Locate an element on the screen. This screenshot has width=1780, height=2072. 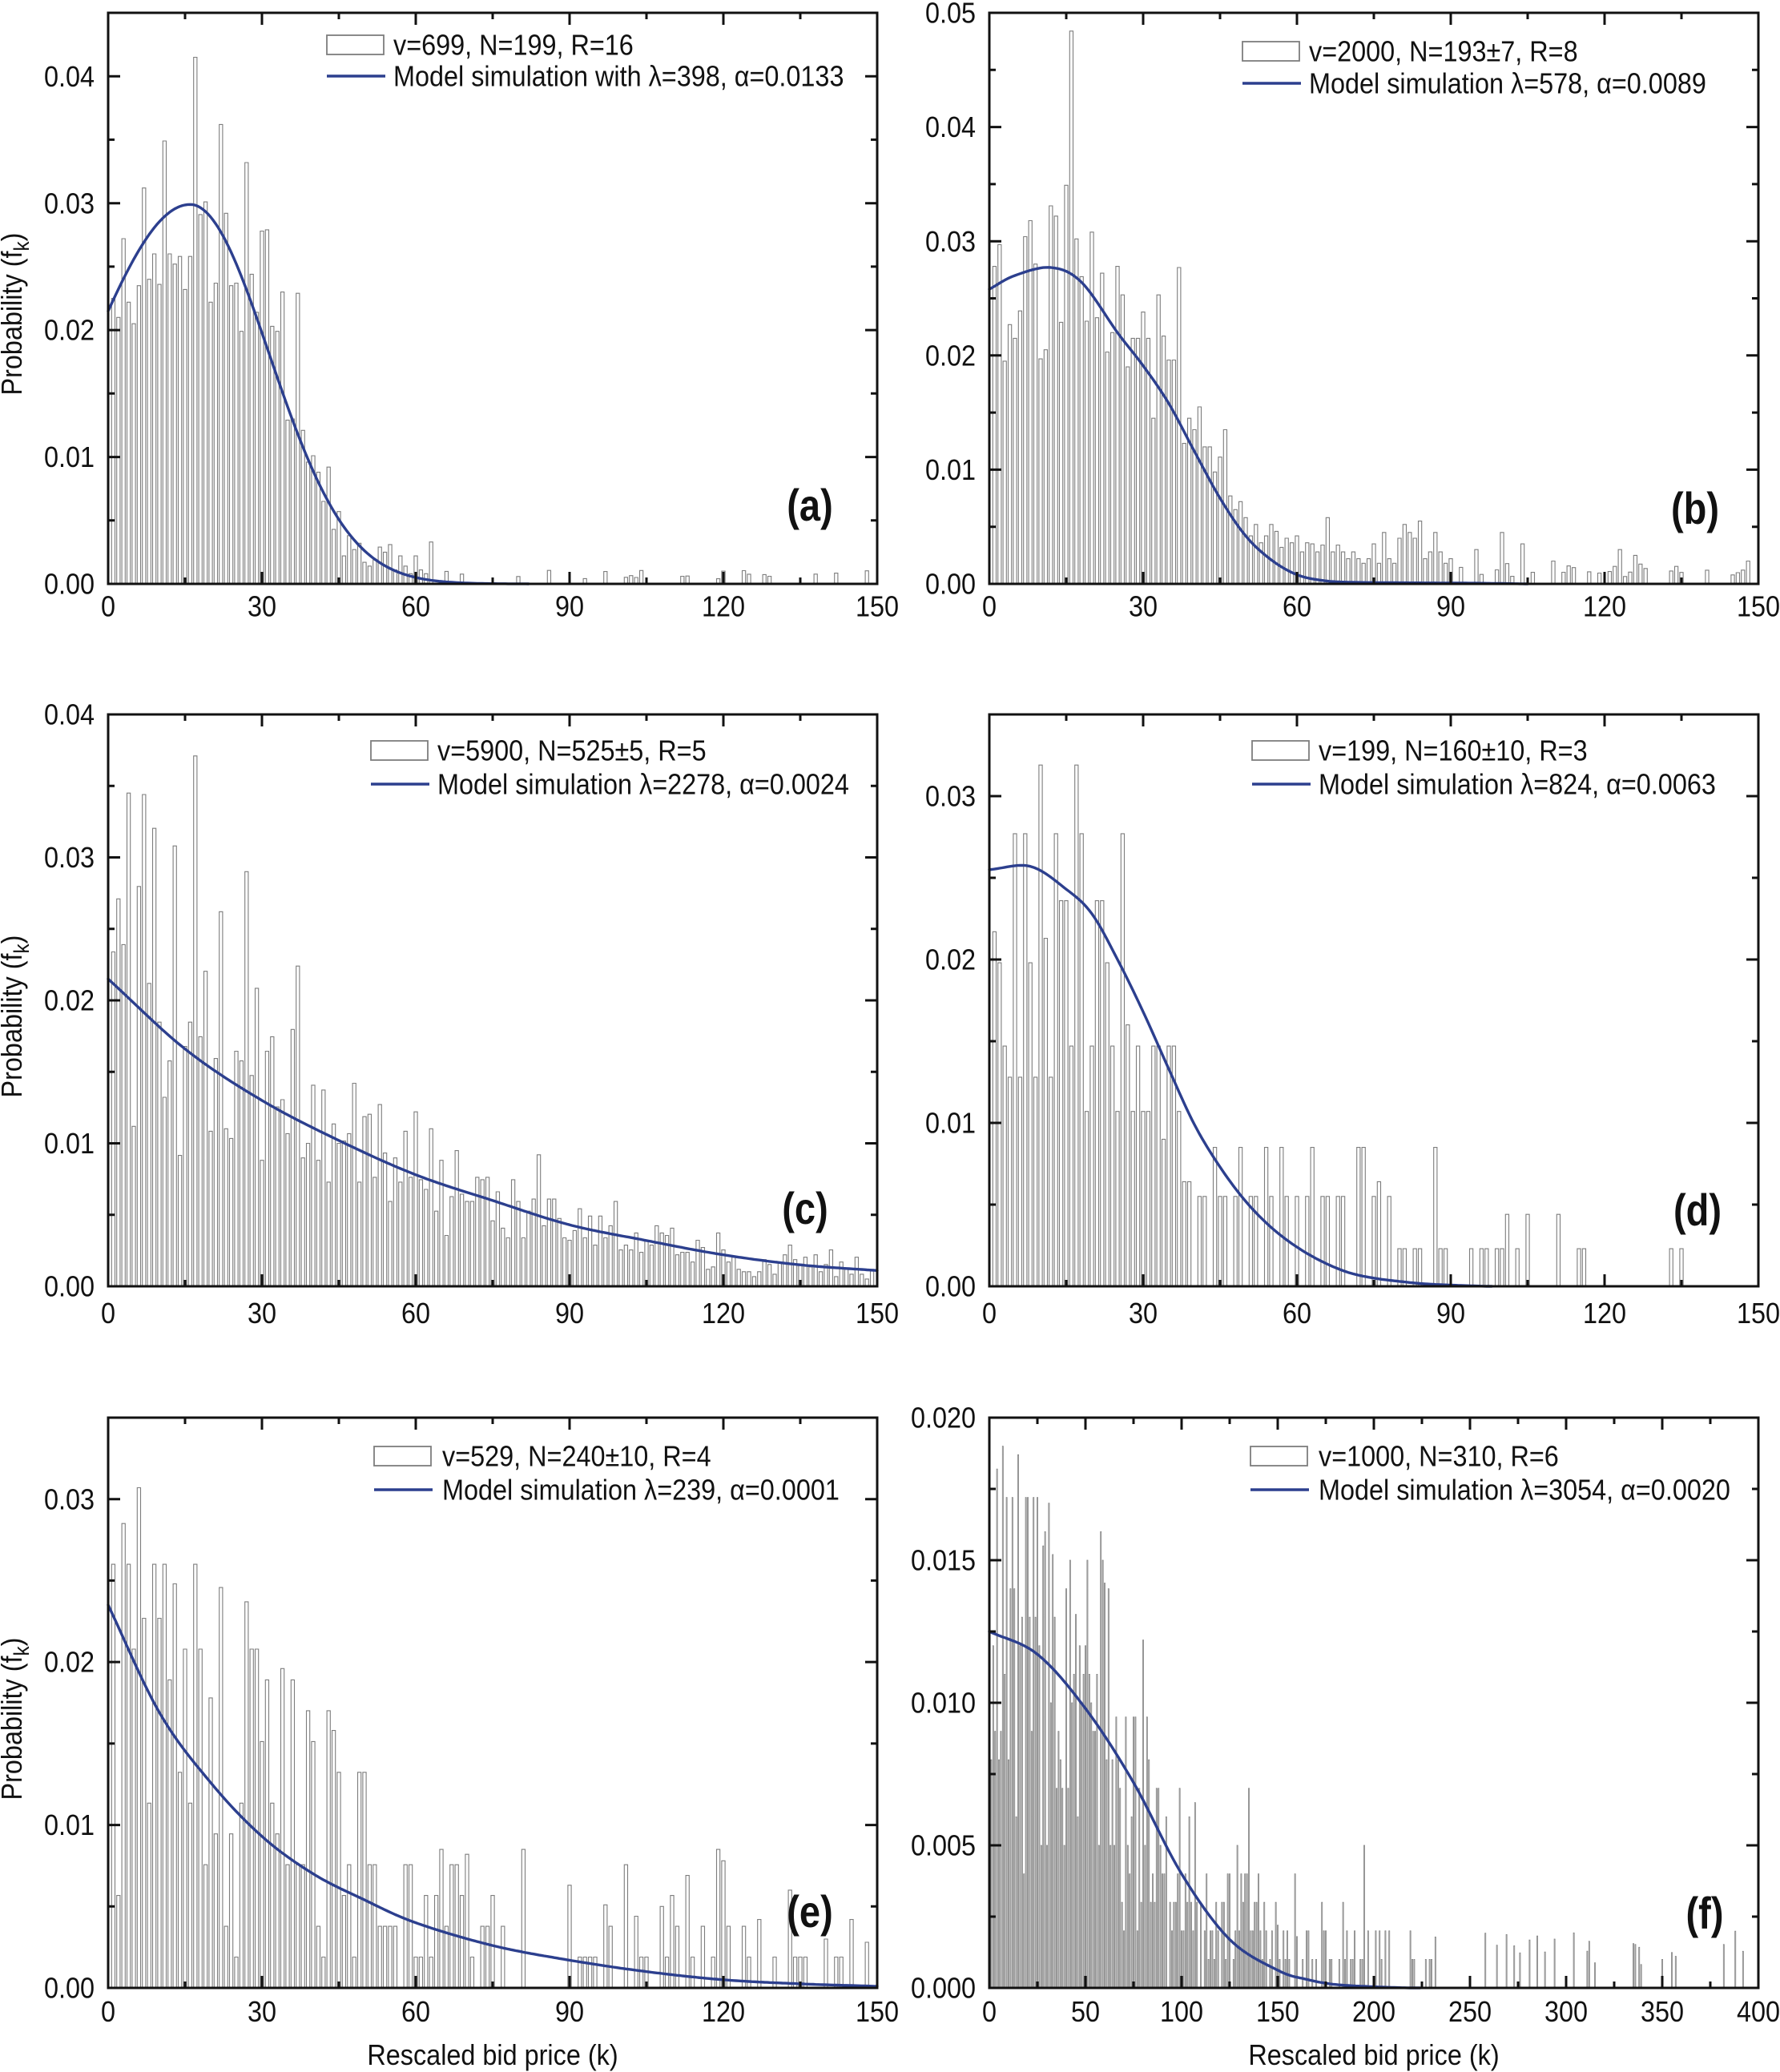
svg-text: 0.05 is located at coordinates (951, 15).